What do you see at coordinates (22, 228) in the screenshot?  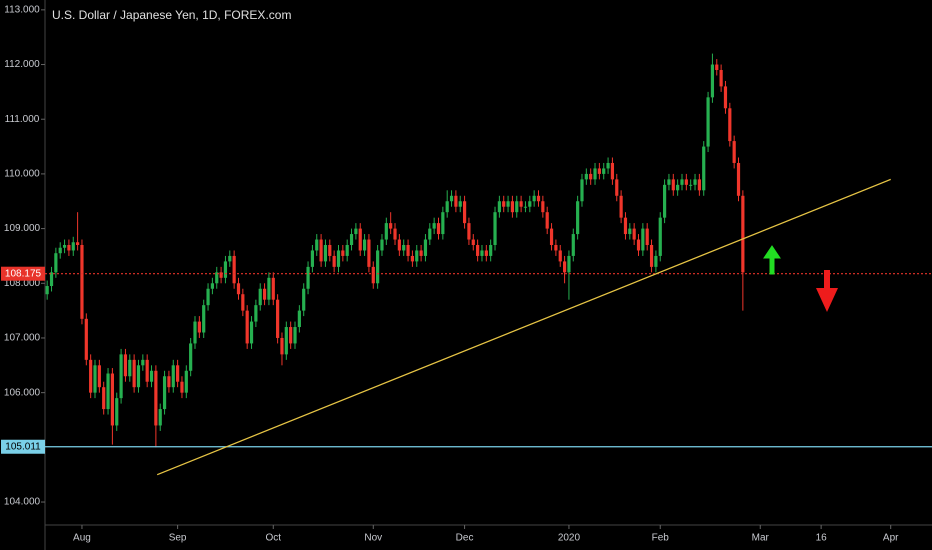 I see `y-tick-label: 109.000` at bounding box center [22, 228].